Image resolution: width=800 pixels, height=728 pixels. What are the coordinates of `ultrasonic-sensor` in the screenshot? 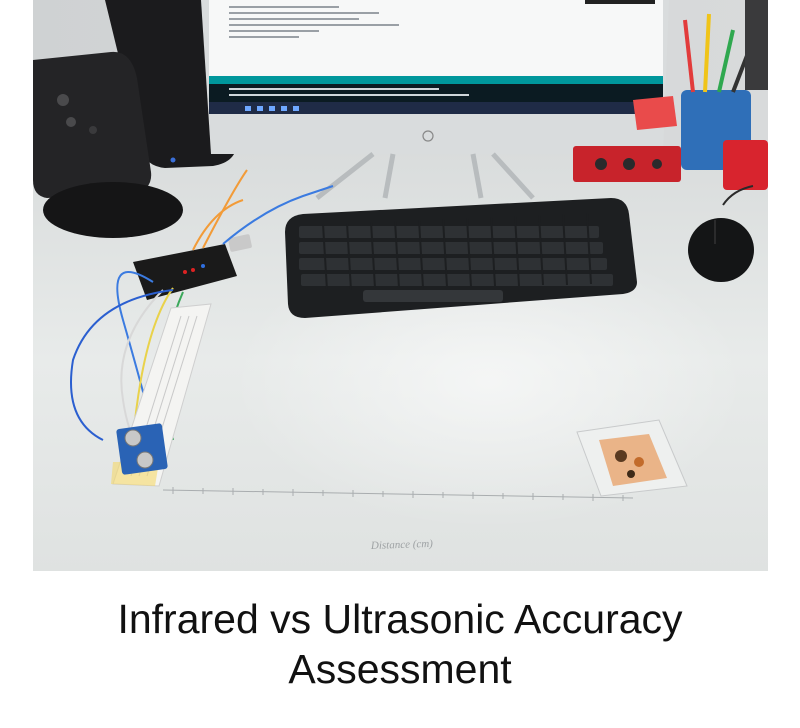 It's located at (142, 449).